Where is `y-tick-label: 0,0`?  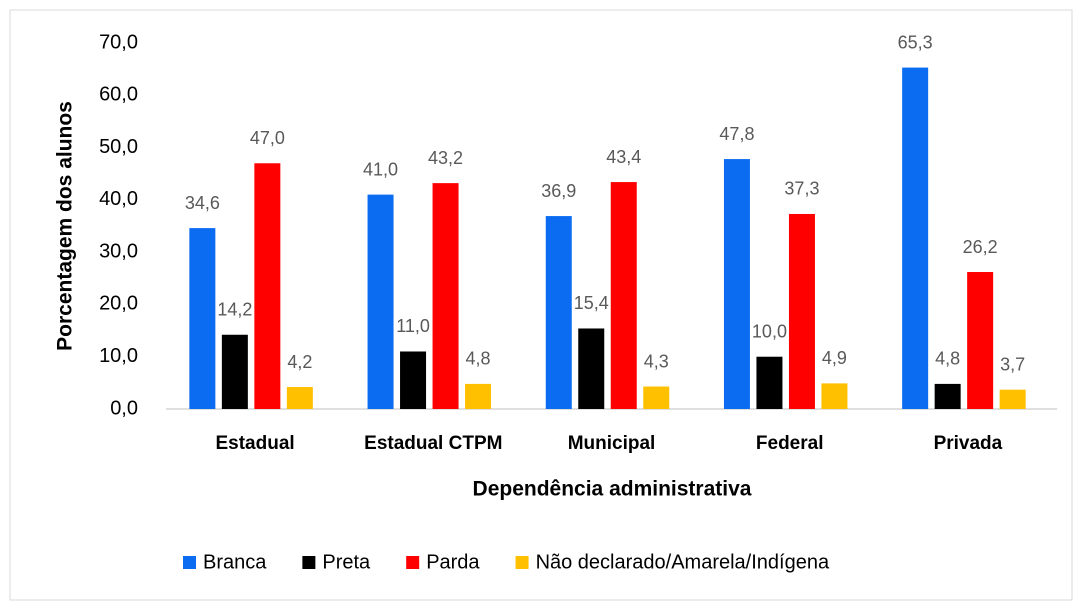
y-tick-label: 0,0 is located at coordinates (124, 408).